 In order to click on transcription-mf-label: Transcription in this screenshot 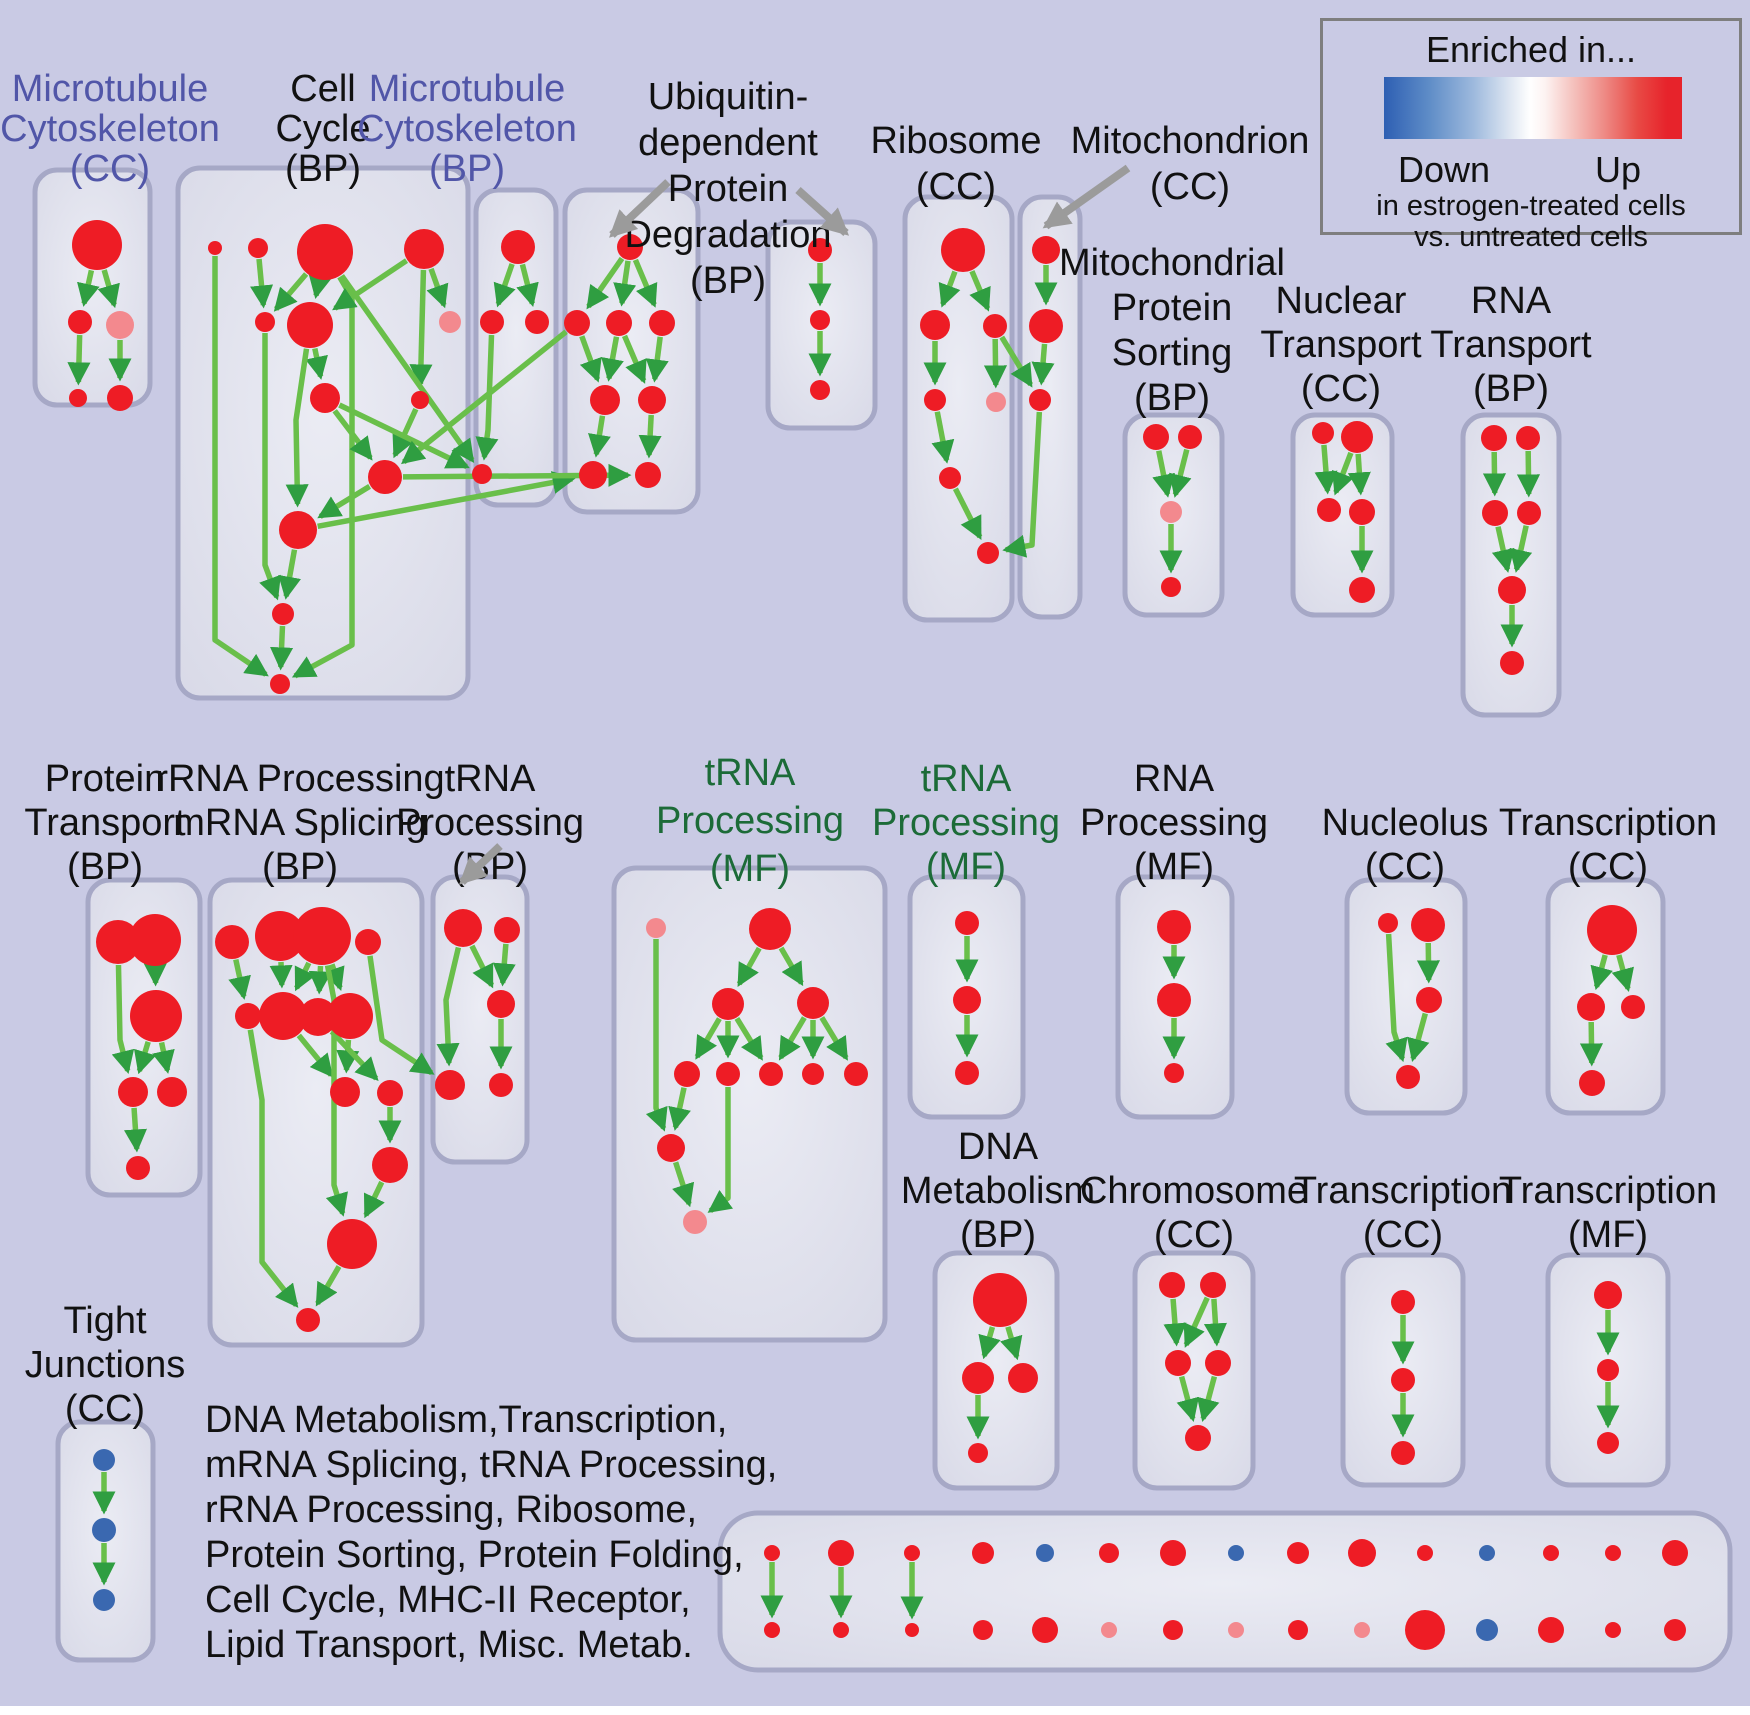, I will do `click(1608, 1191)`.